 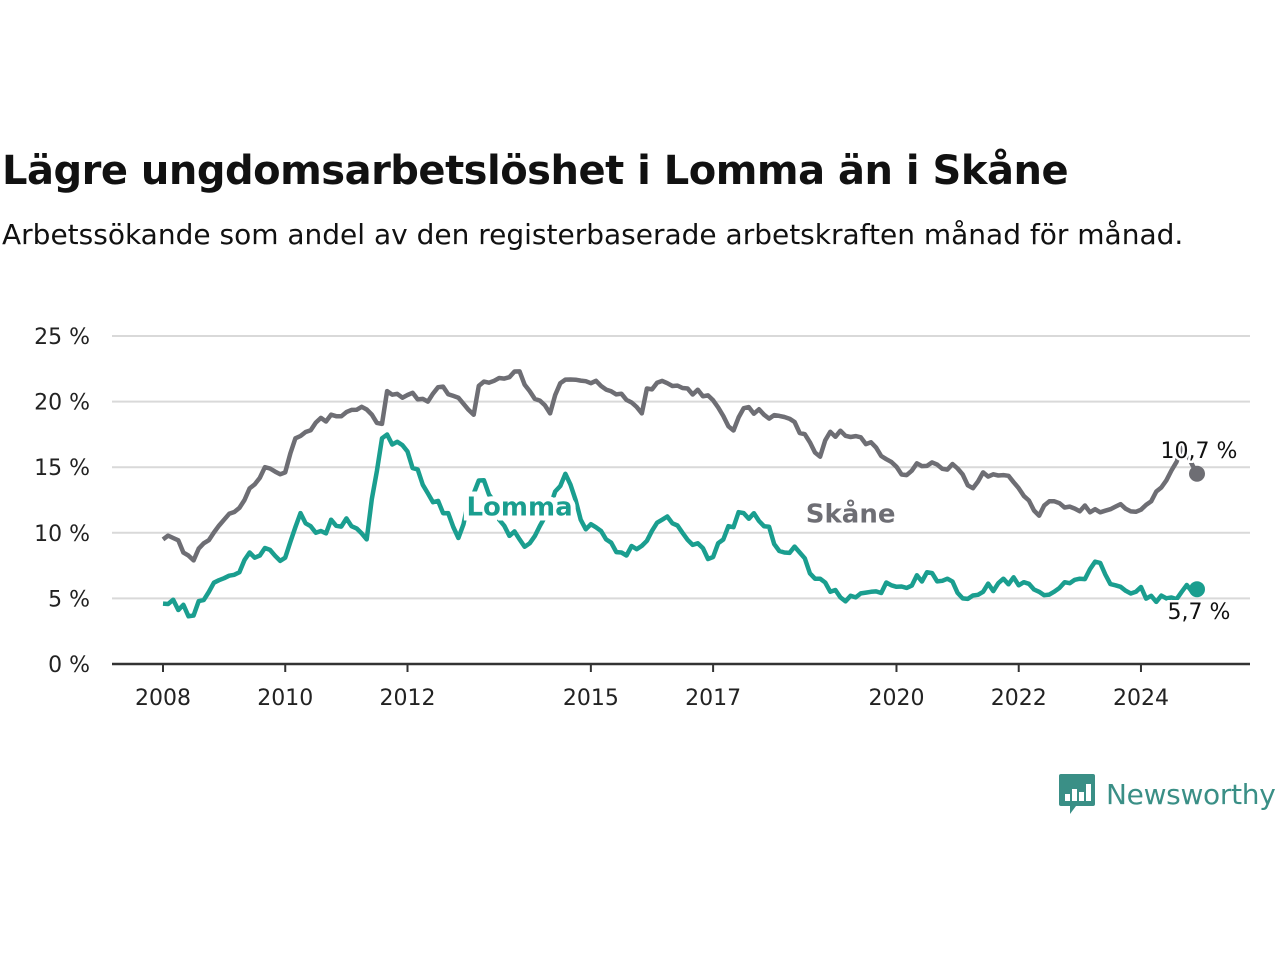 What do you see at coordinates (850, 531) in the screenshot?
I see `series-labels: 10,7 % Skåne 5,7 % Lomma` at bounding box center [850, 531].